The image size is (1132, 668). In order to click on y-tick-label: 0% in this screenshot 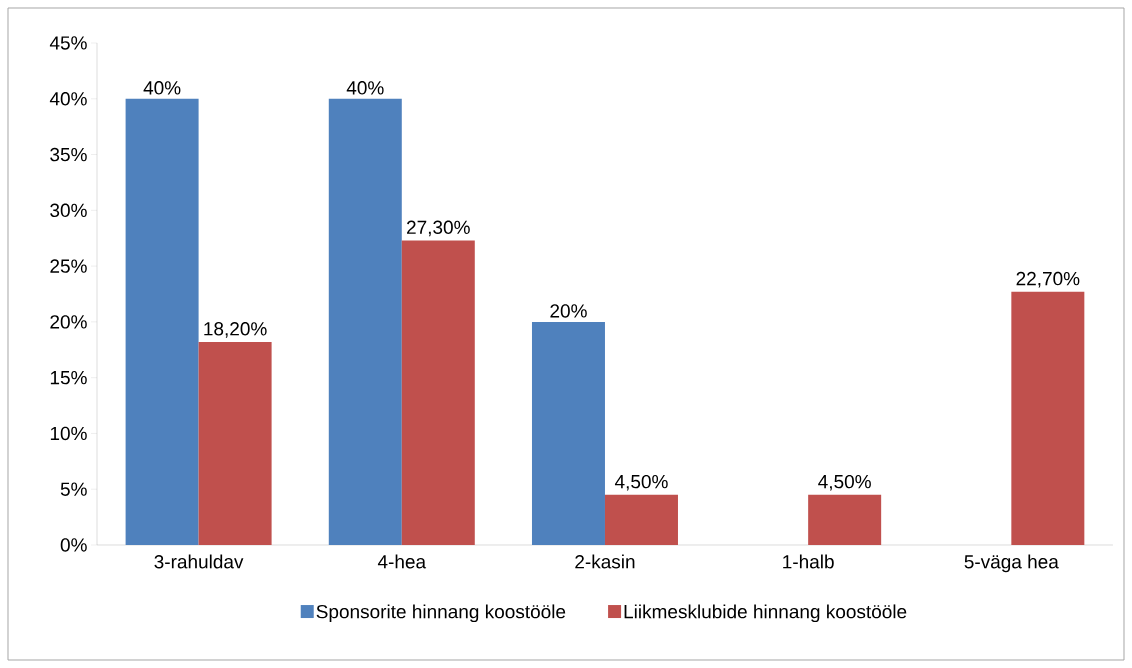, I will do `click(73, 545)`.